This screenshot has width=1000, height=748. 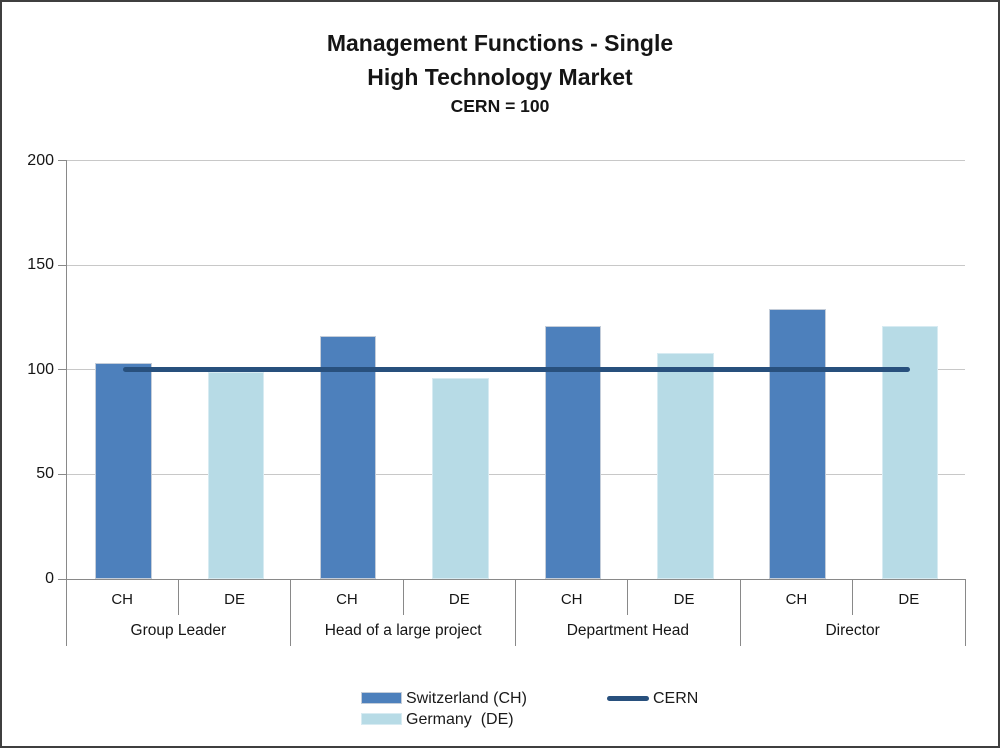 What do you see at coordinates (852, 630) in the screenshot?
I see `x-axis-group-label: Director` at bounding box center [852, 630].